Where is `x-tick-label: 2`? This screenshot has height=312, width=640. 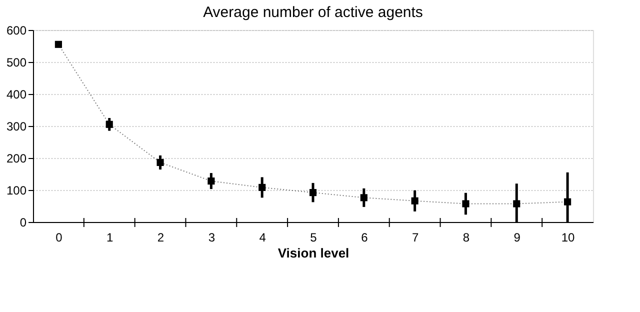 x-tick-label: 2 is located at coordinates (160, 237).